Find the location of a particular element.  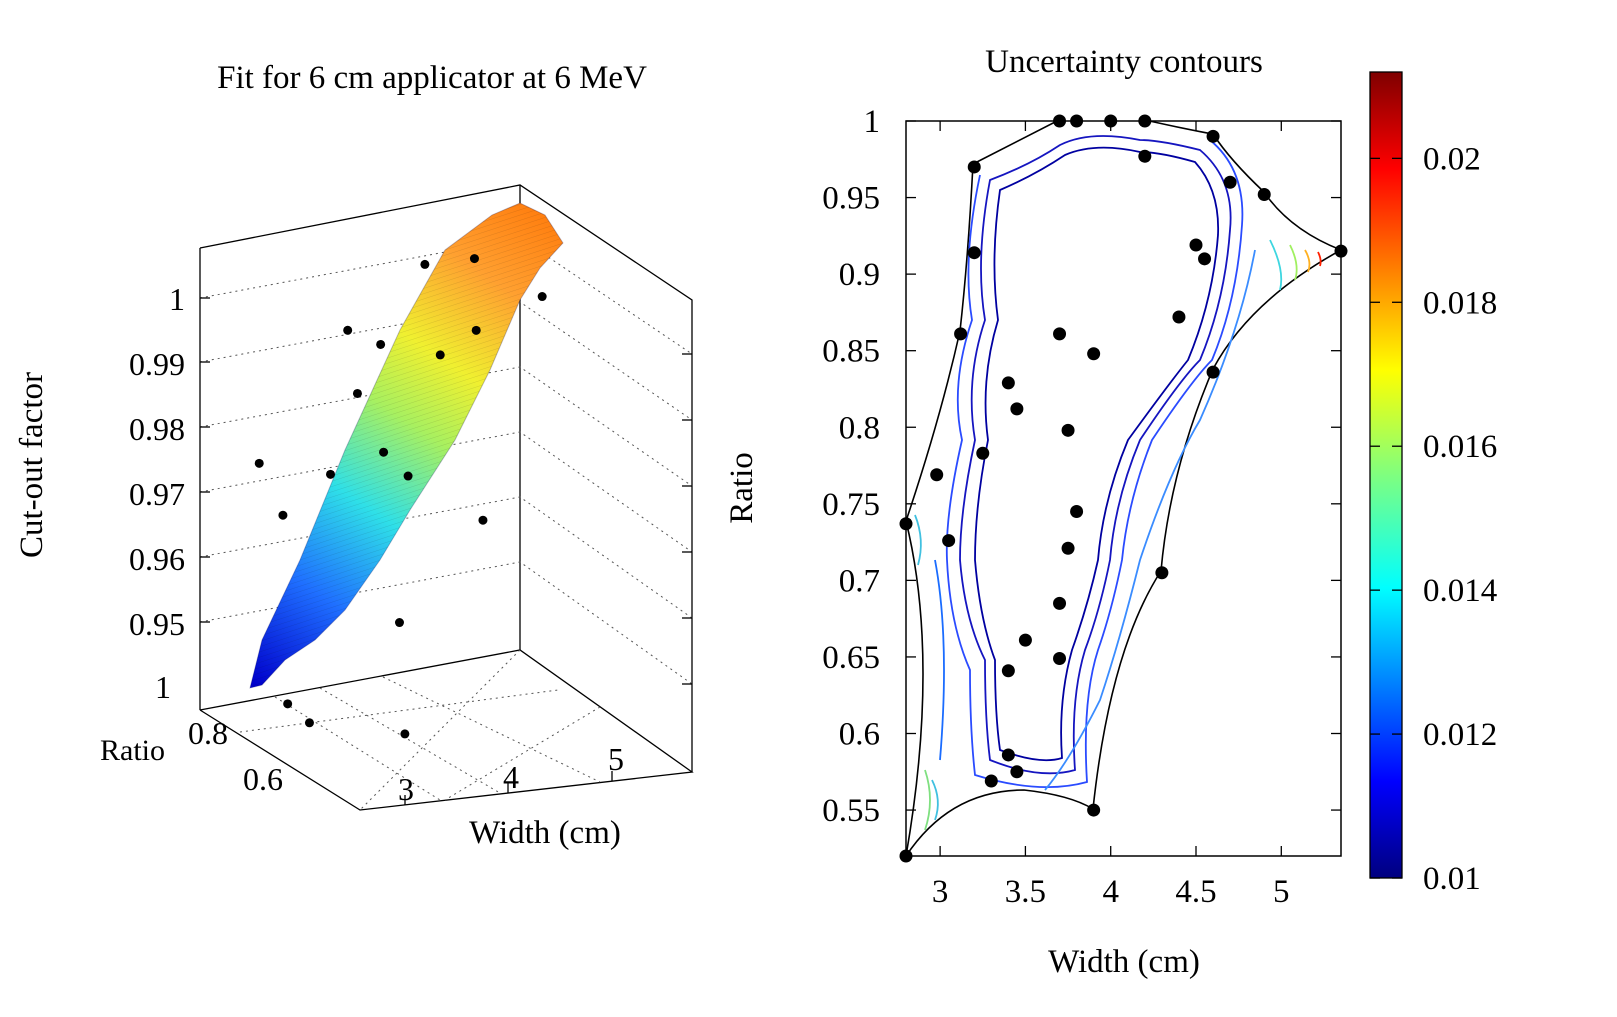

colorbar-tick-label: 0.012 is located at coordinates (1460, 735).